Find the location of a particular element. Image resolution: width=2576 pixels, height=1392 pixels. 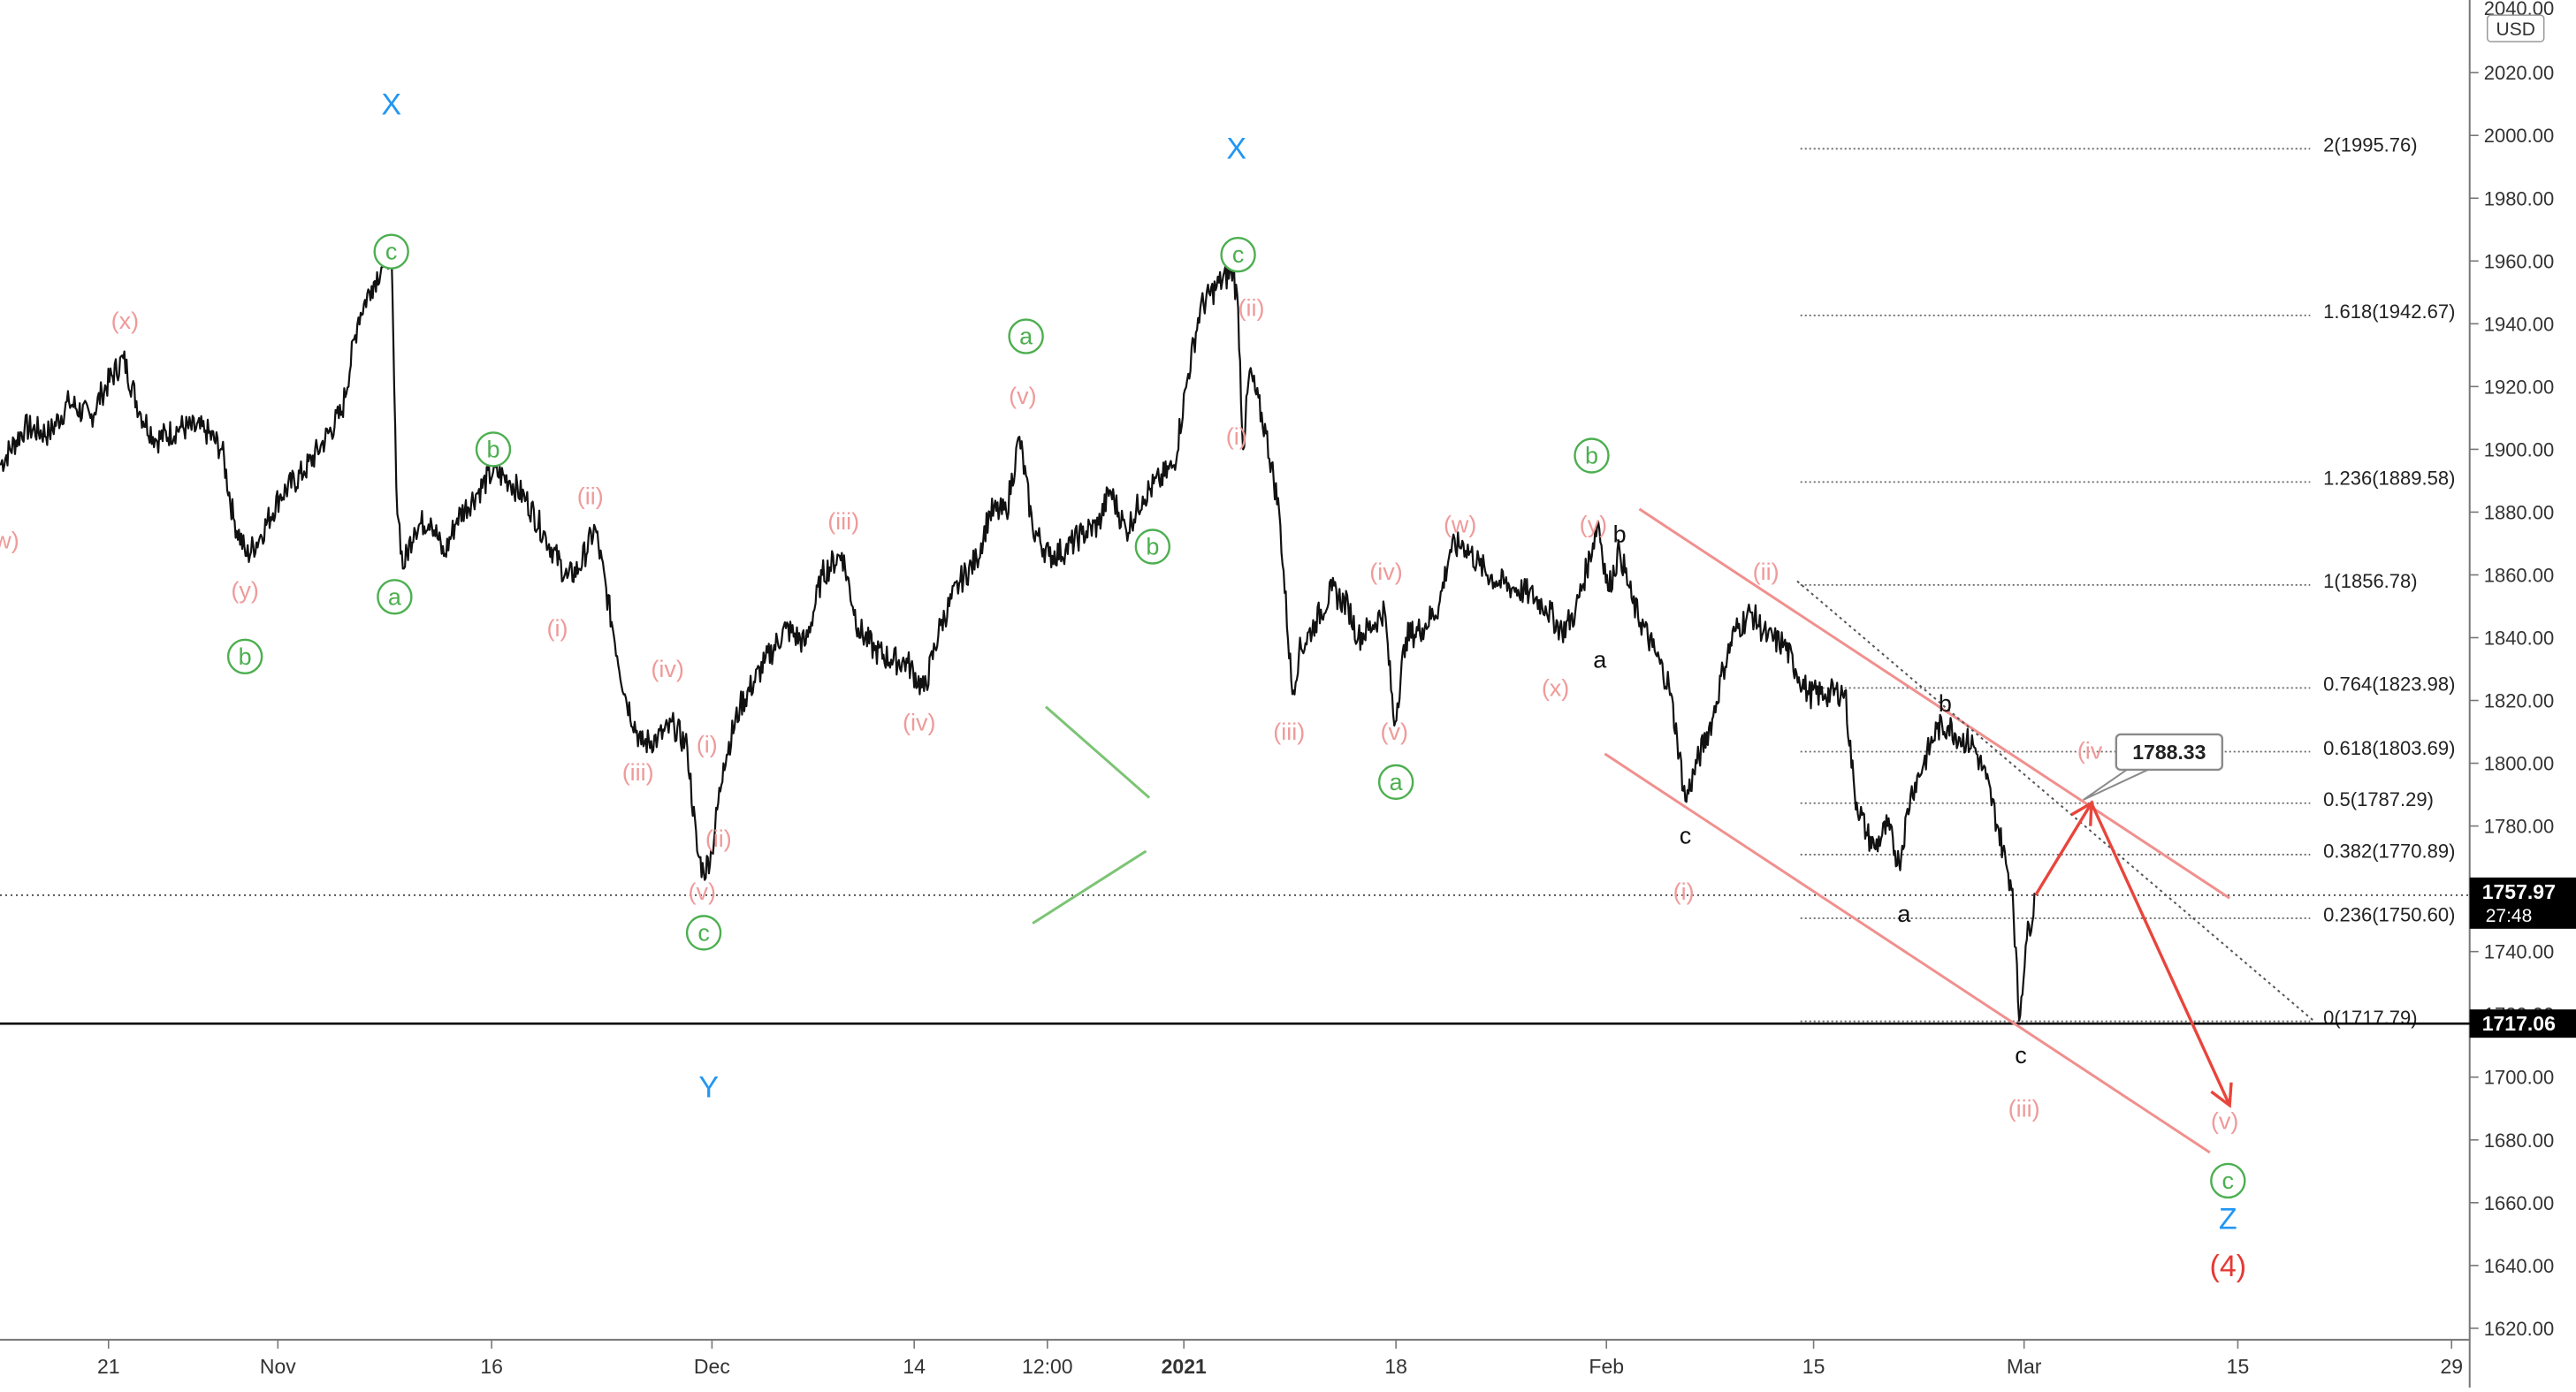

y-tick-label: 1980.00 is located at coordinates (2519, 198).